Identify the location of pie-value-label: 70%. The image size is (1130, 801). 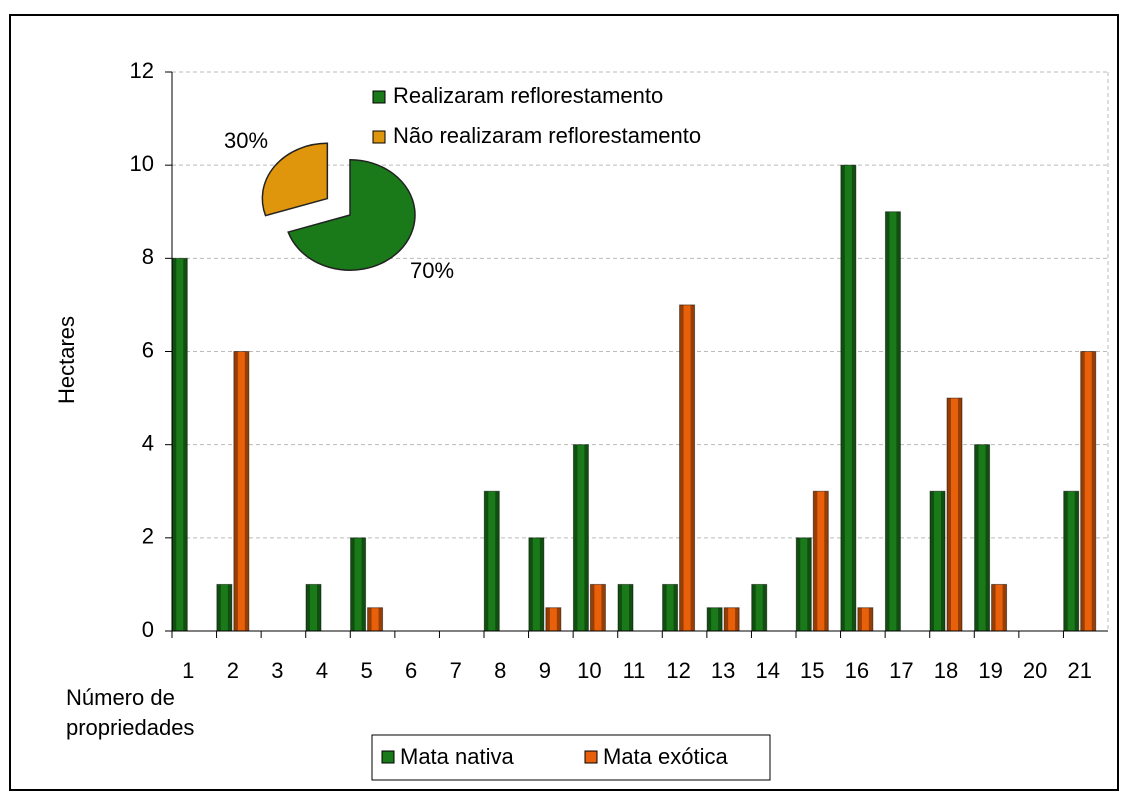
(432, 270).